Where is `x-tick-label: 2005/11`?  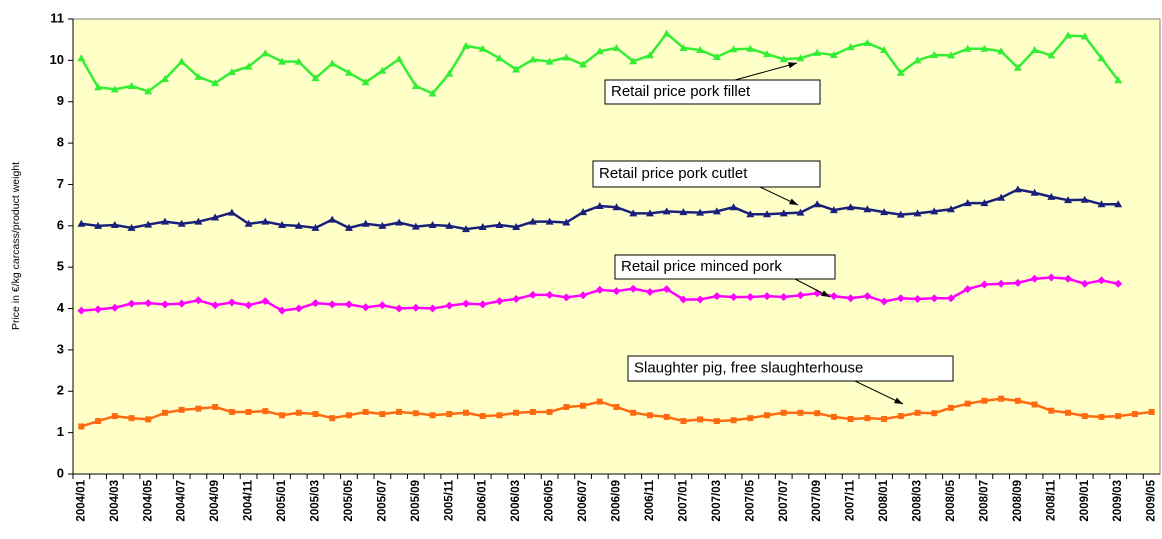 x-tick-label: 2005/11 is located at coordinates (449, 500).